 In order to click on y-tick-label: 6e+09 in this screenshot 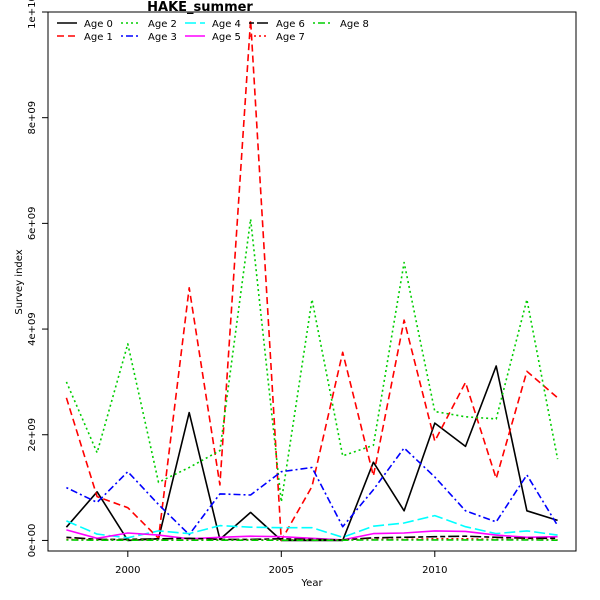, I will do `click(32, 224)`.